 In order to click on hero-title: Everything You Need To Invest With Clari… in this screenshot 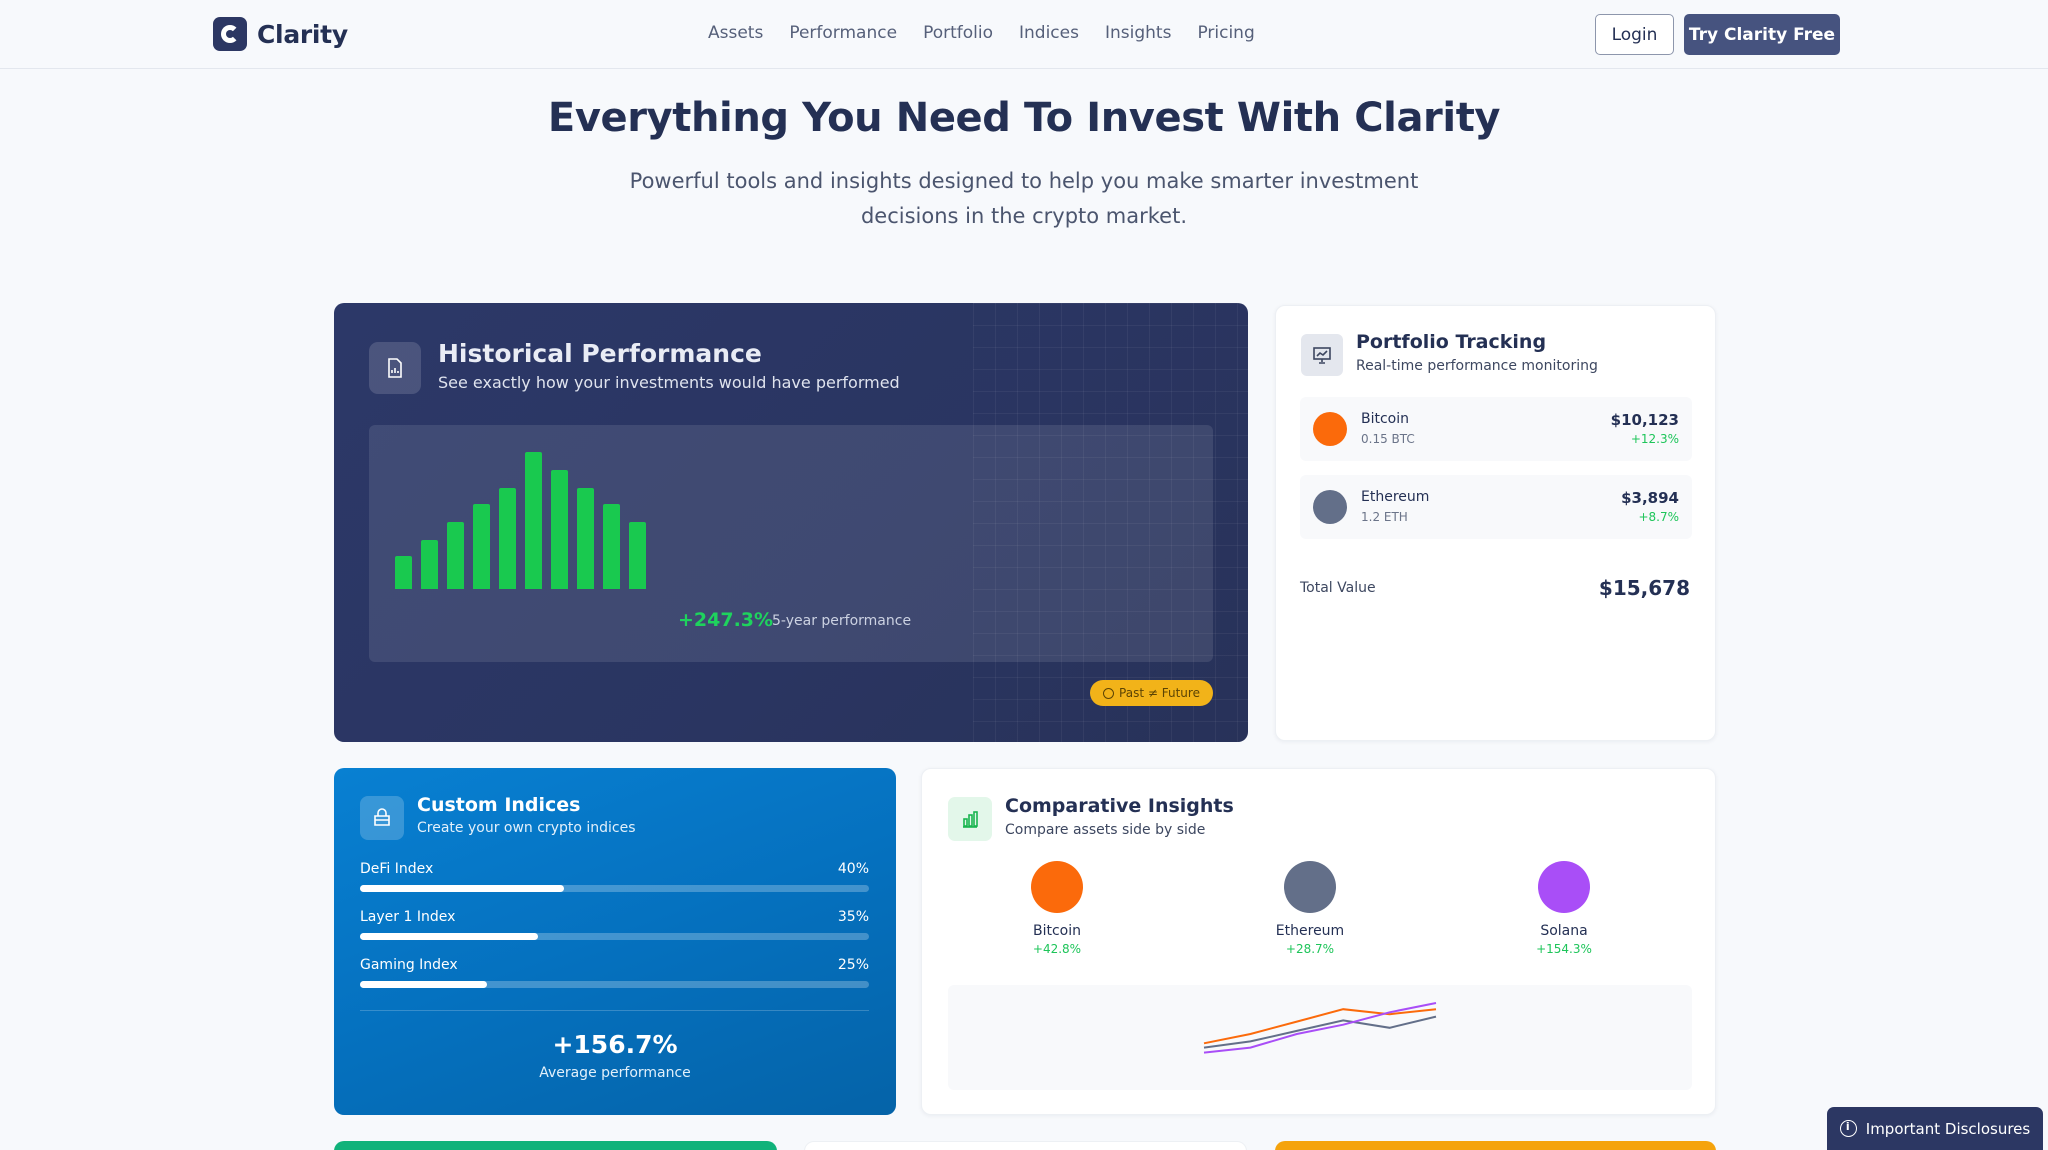, I will do `click(1024, 118)`.